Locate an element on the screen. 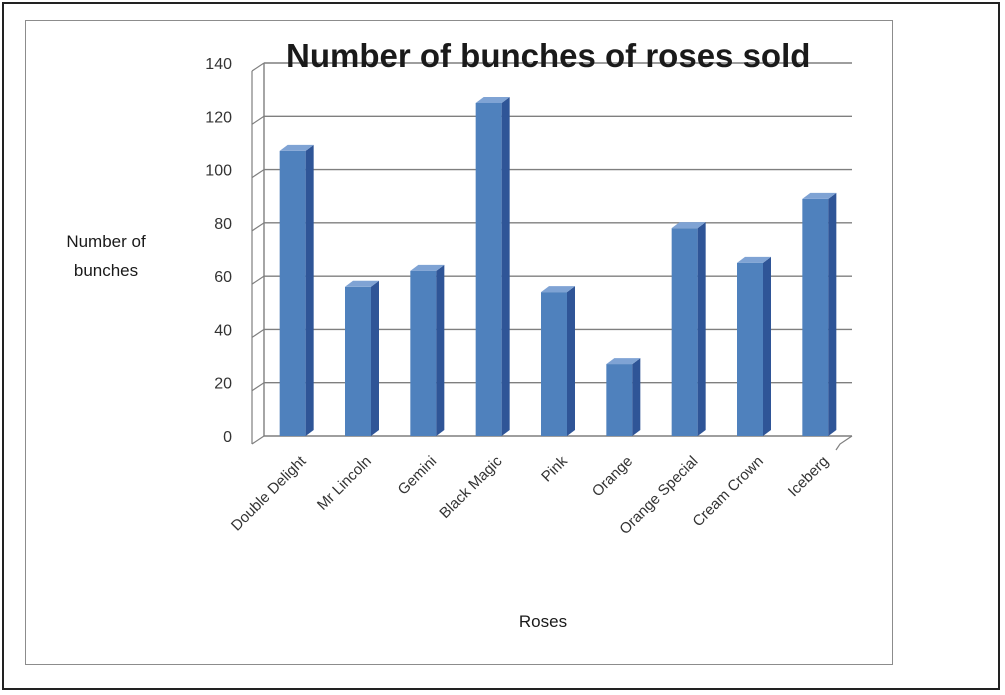 Image resolution: width=1005 pixels, height=695 pixels. x-category-label: Double Delight is located at coordinates (269, 493).